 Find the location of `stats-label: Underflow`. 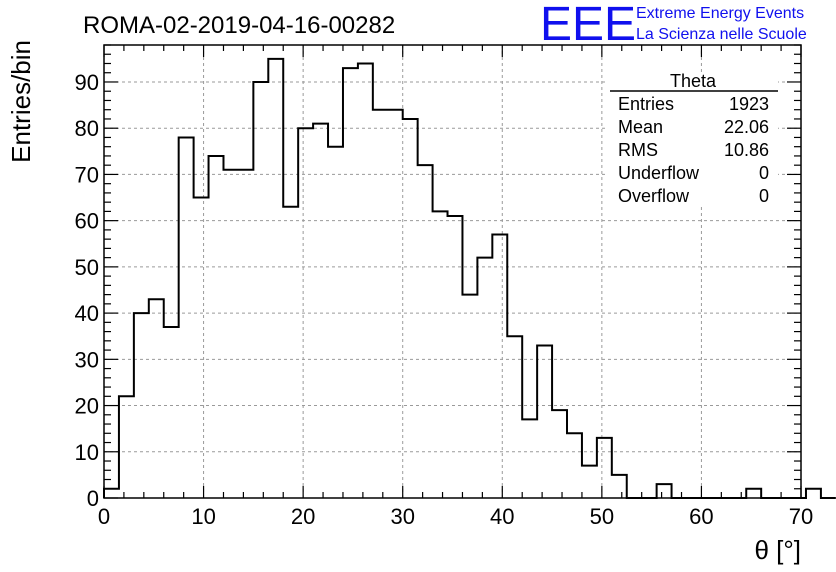

stats-label: Underflow is located at coordinates (659, 173).